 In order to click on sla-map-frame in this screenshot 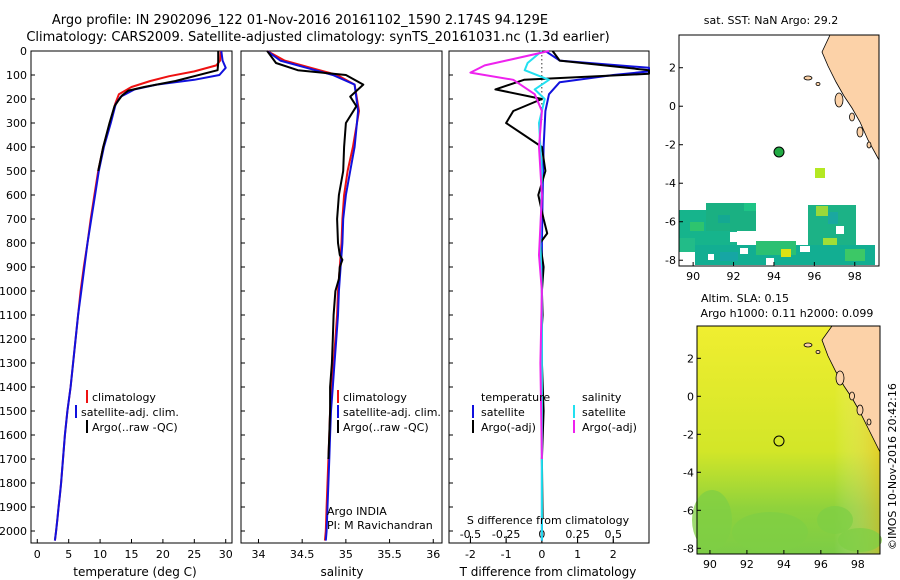, I will do `click(788, 440)`.